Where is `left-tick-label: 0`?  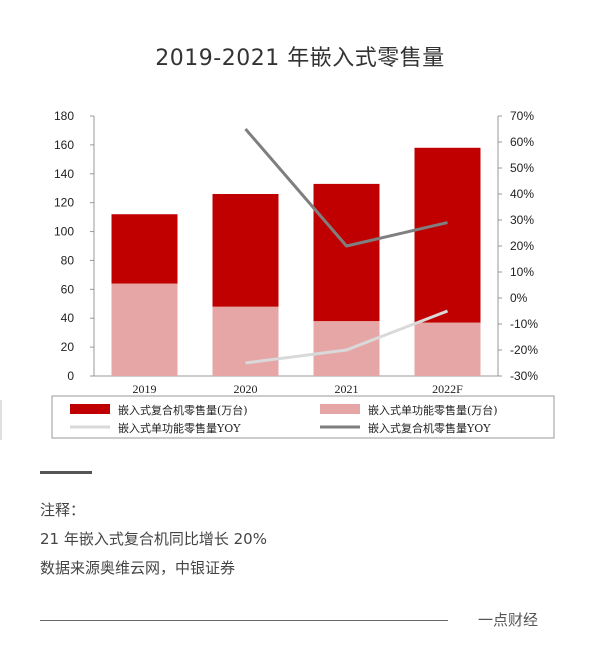
left-tick-label: 0 is located at coordinates (70, 376).